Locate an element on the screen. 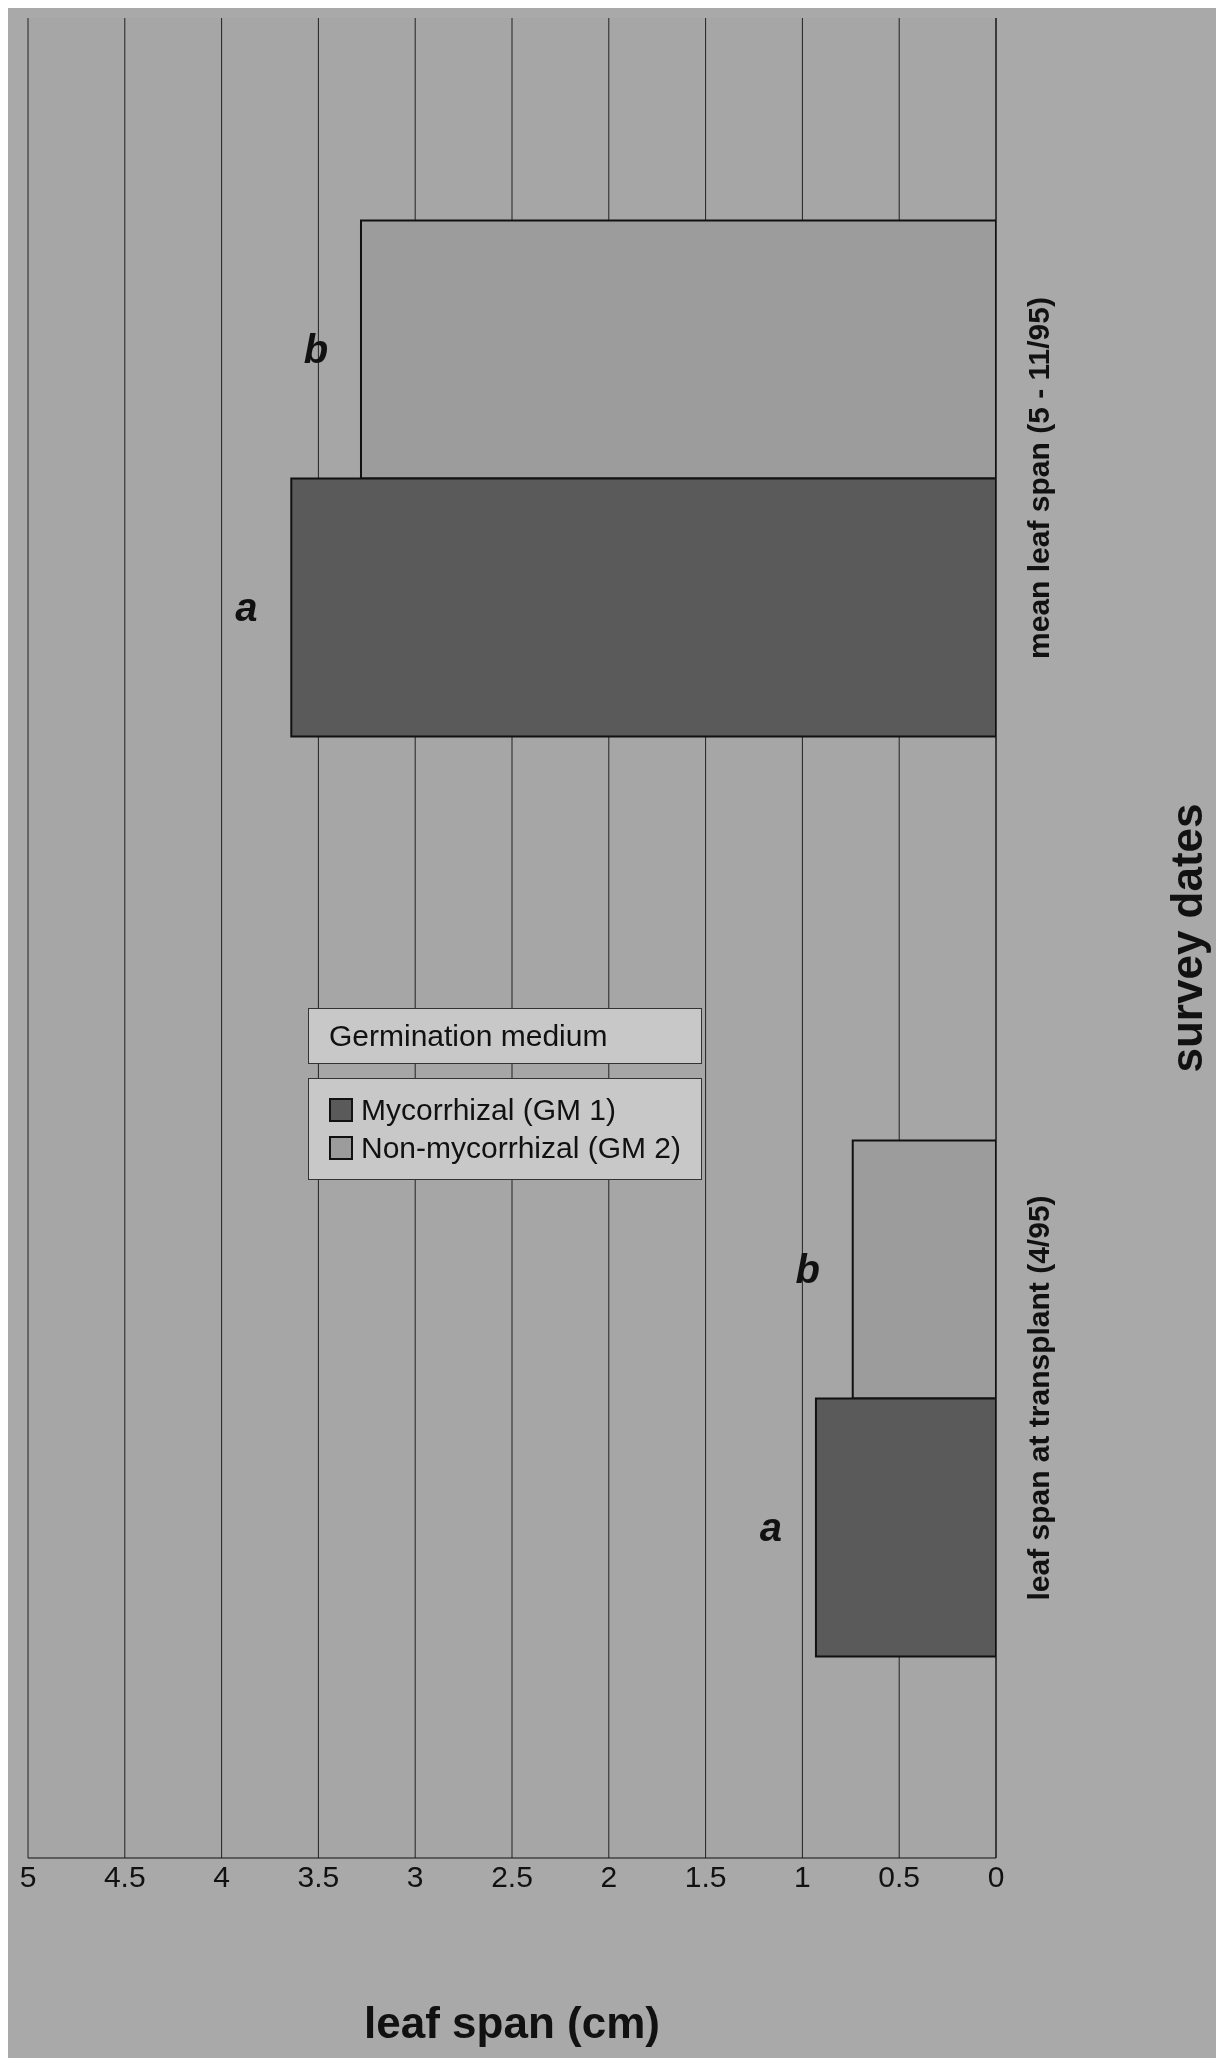 The height and width of the screenshot is (2067, 1224). legend-title: Germination medium is located at coordinates (505, 1036).